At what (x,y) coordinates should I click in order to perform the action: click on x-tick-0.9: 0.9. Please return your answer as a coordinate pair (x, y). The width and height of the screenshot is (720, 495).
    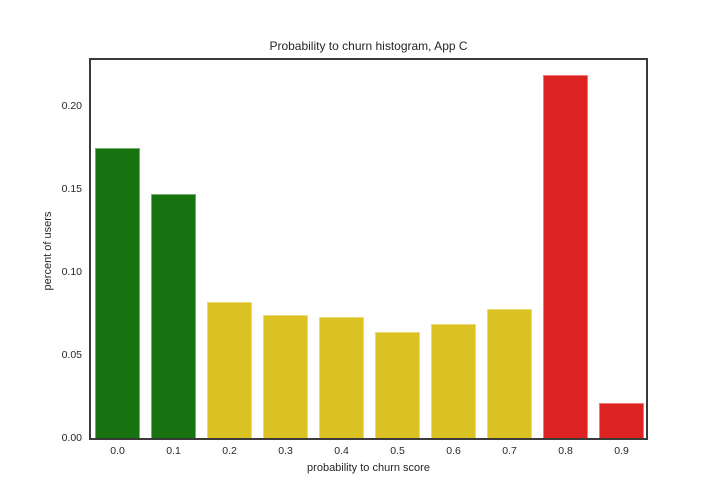
    Looking at the image, I should click on (621, 451).